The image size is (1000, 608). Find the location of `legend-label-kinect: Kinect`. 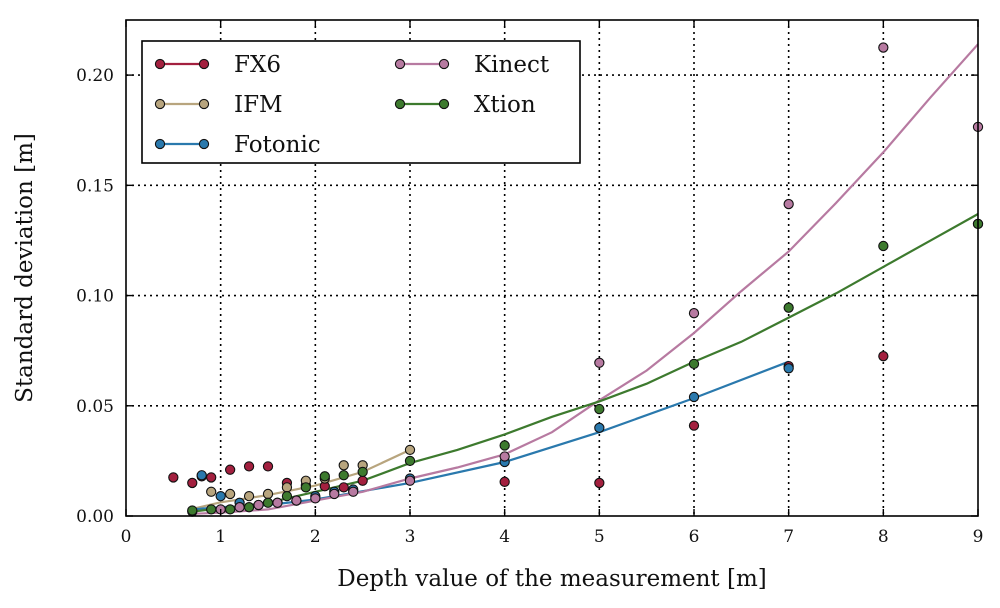

legend-label-kinect: Kinect is located at coordinates (512, 65).